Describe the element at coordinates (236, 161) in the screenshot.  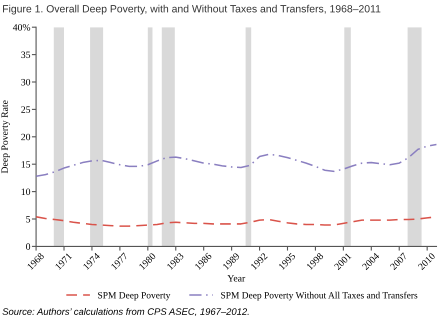
I see `line-series` at that location.